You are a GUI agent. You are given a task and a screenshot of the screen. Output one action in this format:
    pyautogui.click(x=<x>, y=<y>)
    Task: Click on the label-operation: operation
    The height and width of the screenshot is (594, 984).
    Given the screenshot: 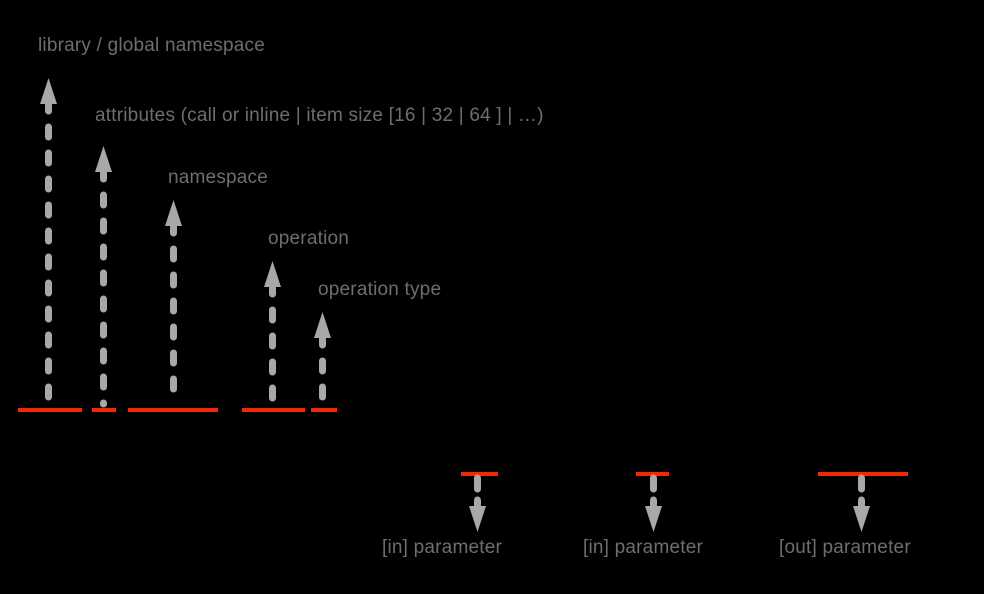 What is the action you would take?
    pyautogui.click(x=309, y=238)
    